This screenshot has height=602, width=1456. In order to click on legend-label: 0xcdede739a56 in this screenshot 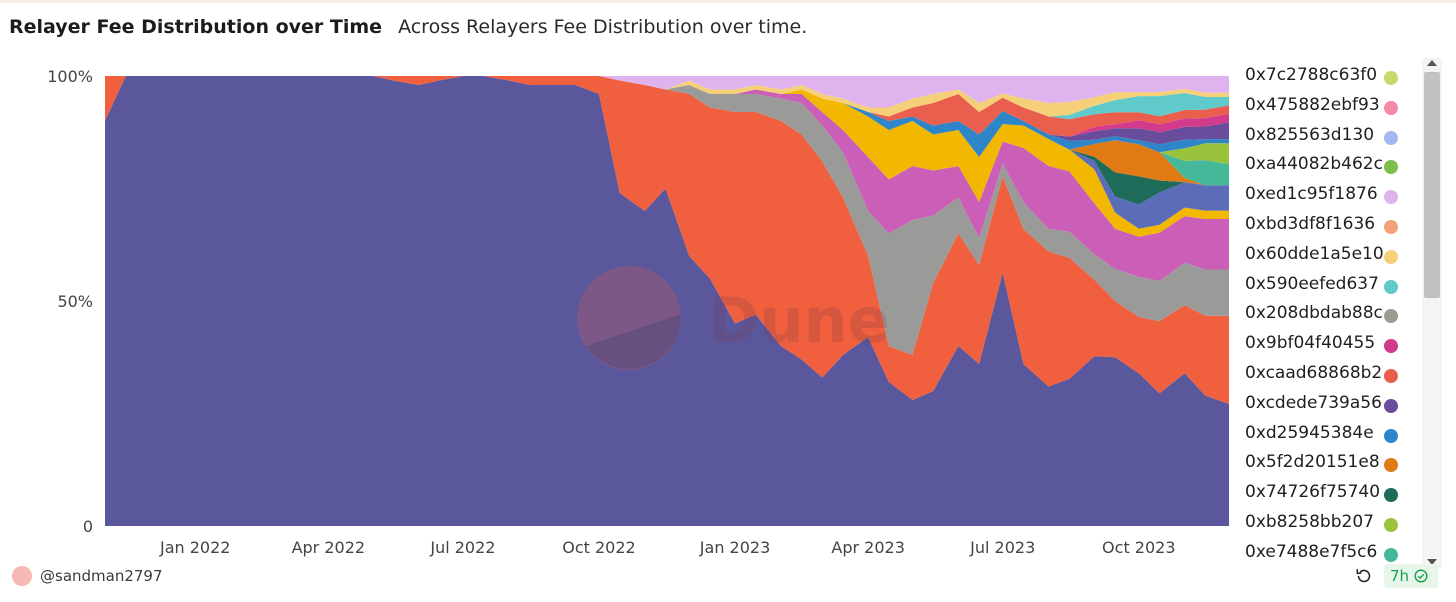, I will do `click(1313, 402)`.